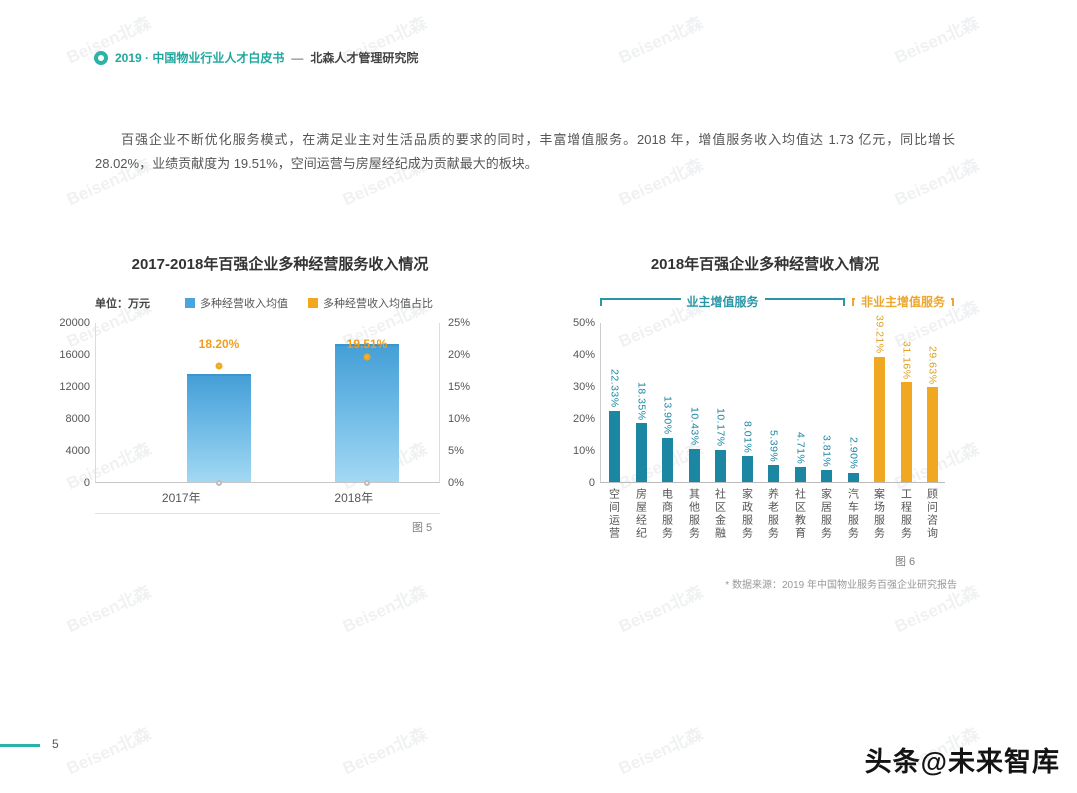  I want to click on y-tick: 15%, so click(459, 387).